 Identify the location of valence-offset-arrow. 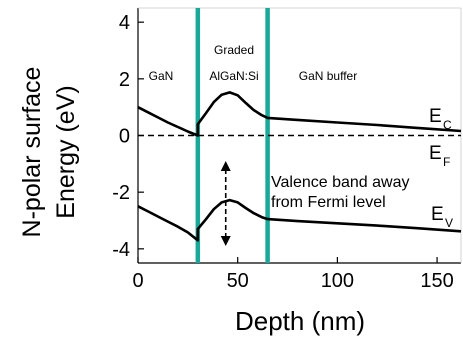
(225, 203).